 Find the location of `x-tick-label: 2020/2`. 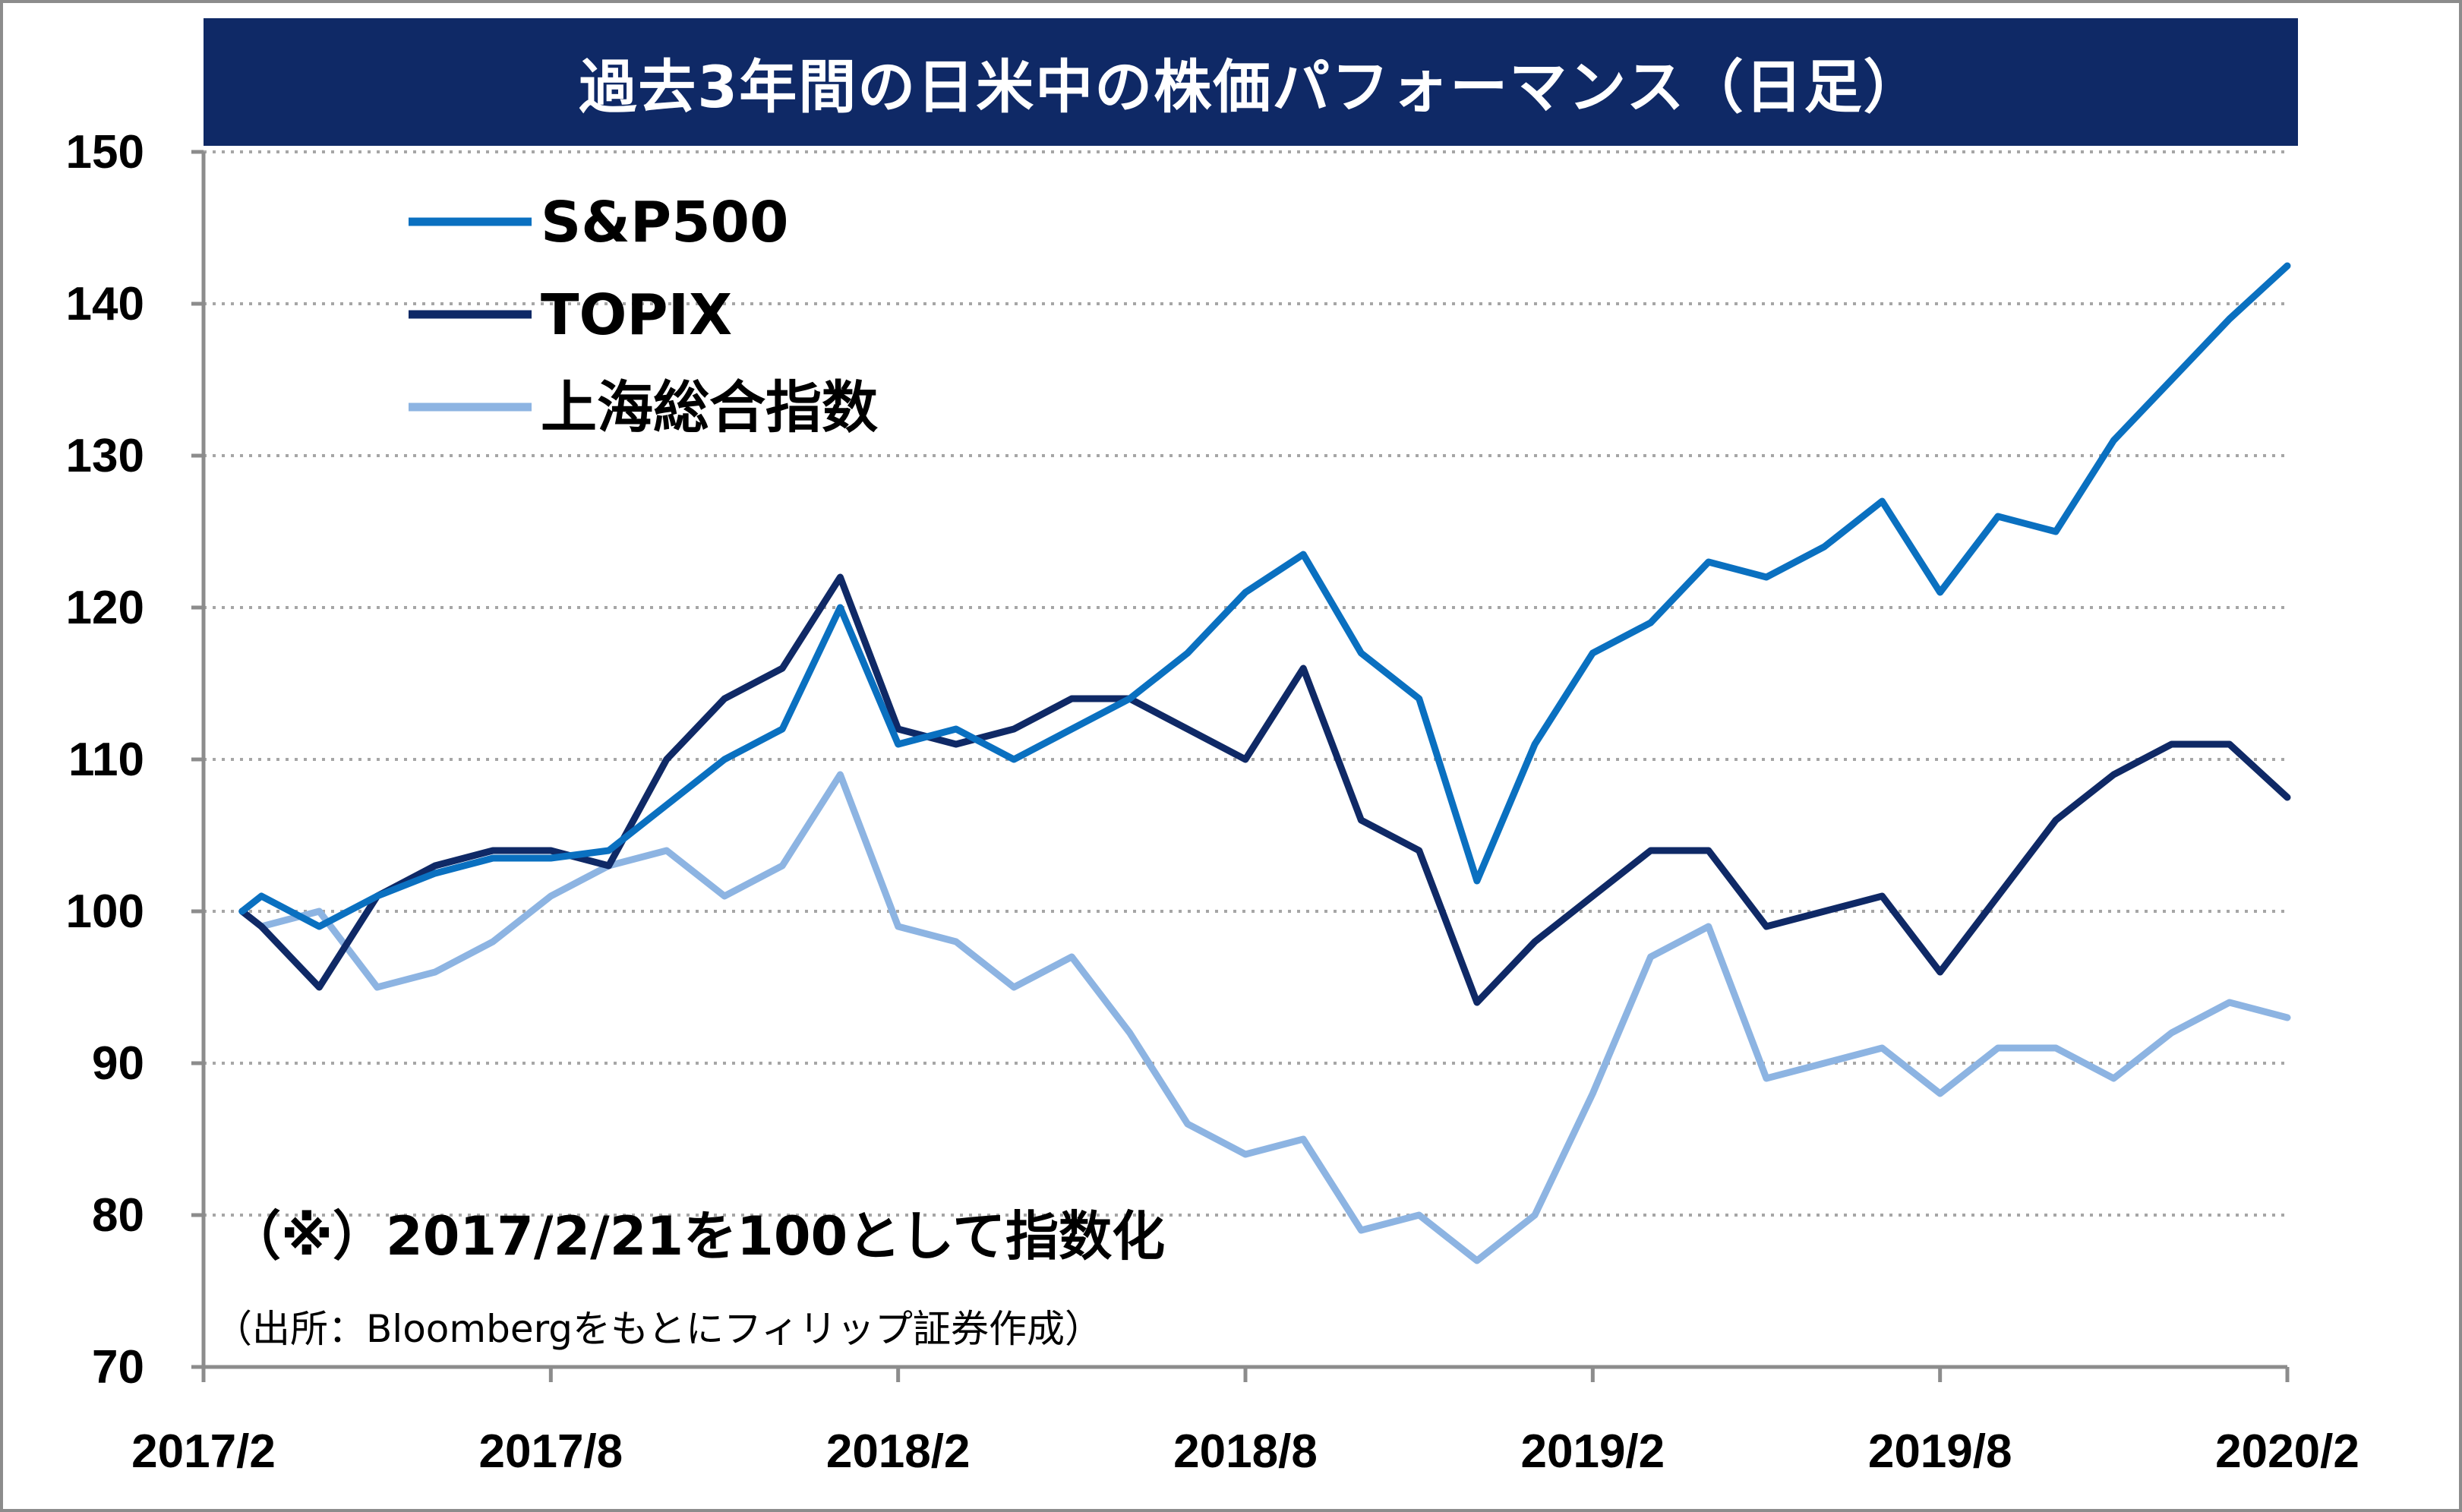

x-tick-label: 2020/2 is located at coordinates (2287, 1451).